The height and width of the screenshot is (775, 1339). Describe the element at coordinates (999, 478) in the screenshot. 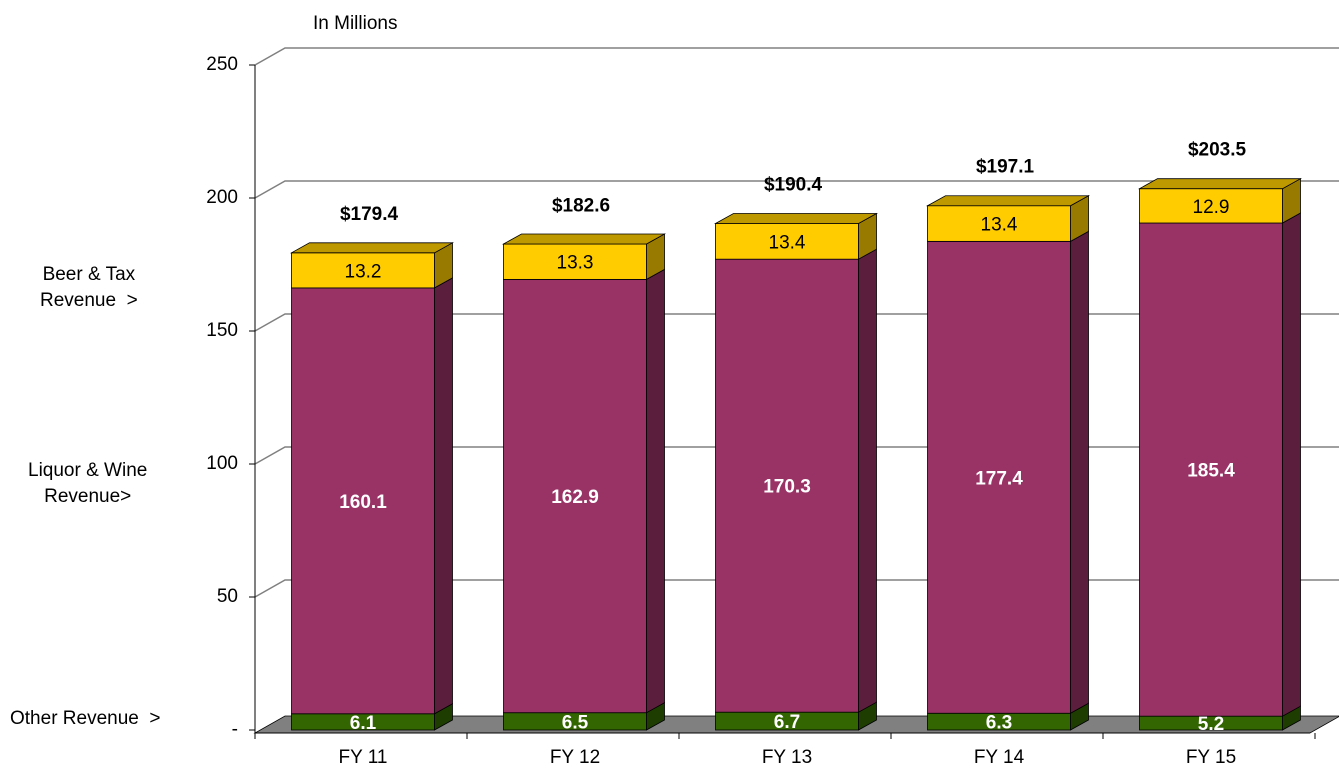

I see `value-label: 177.4` at that location.